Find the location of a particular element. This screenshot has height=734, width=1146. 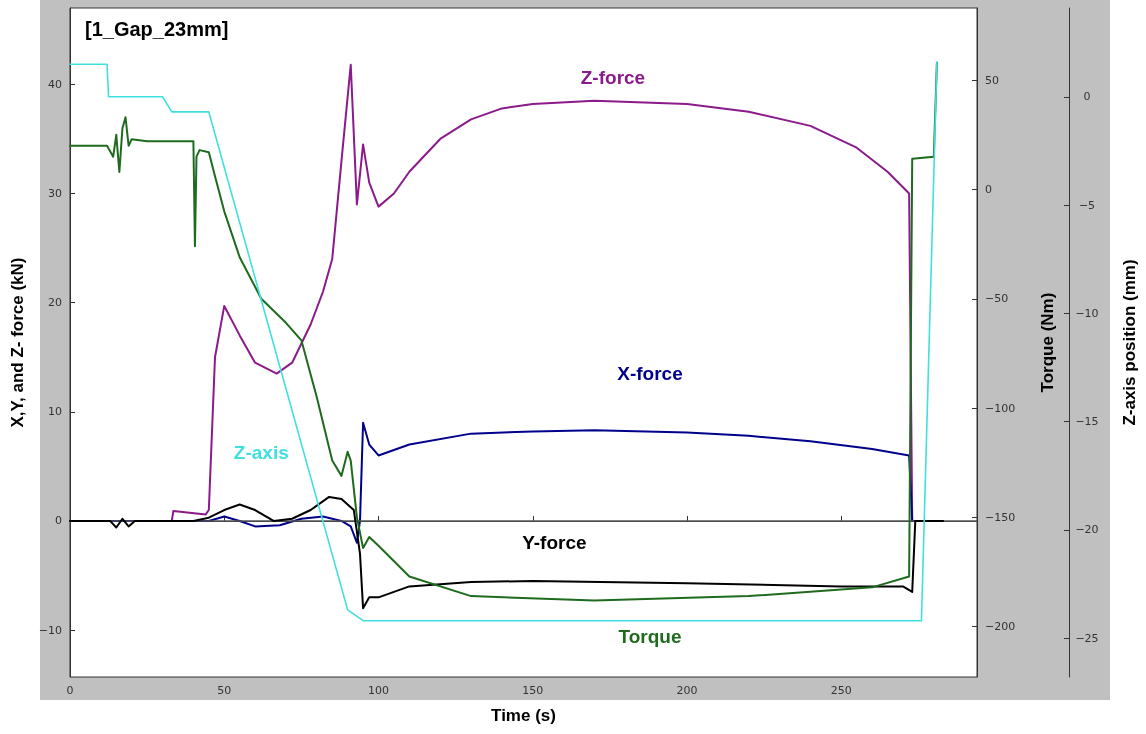

x-tick-label: 200 is located at coordinates (687, 690).